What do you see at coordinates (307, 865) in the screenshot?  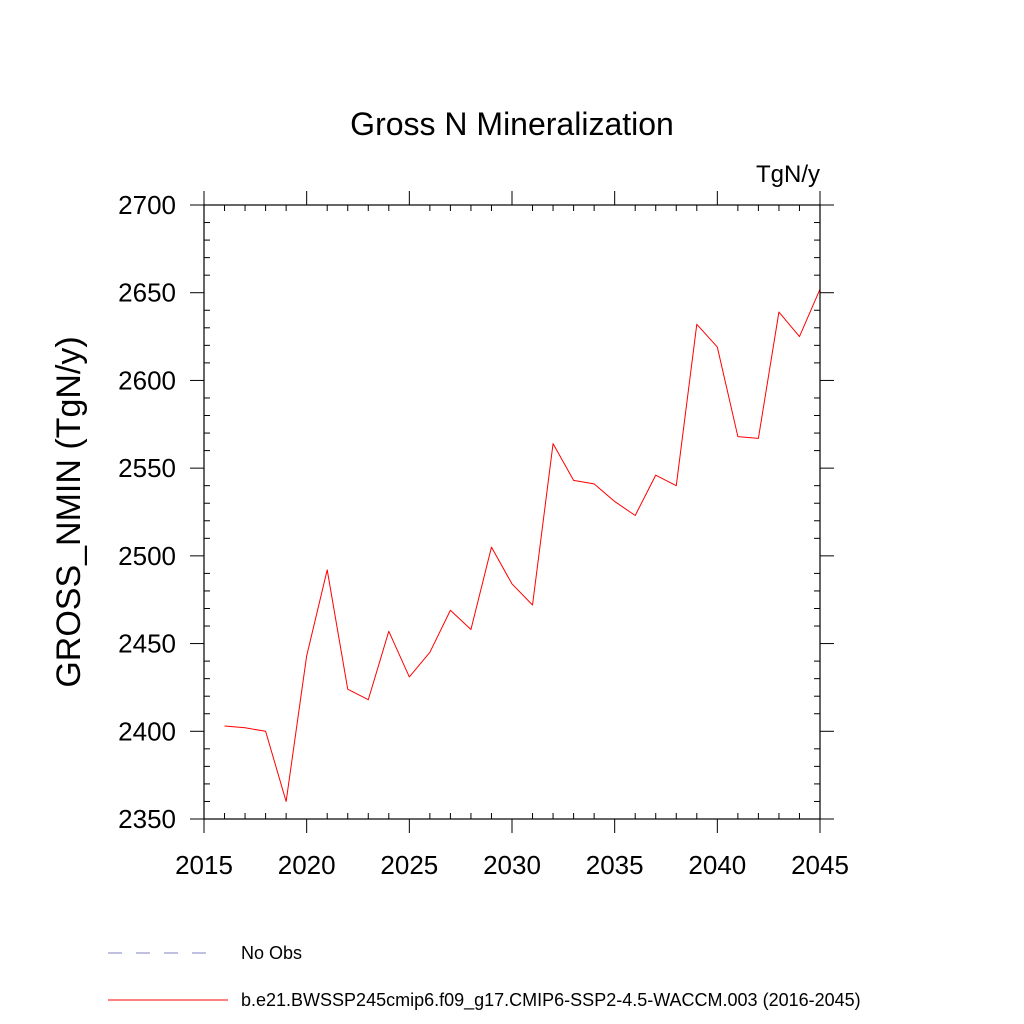 I see `x-tick-label: 2020` at bounding box center [307, 865].